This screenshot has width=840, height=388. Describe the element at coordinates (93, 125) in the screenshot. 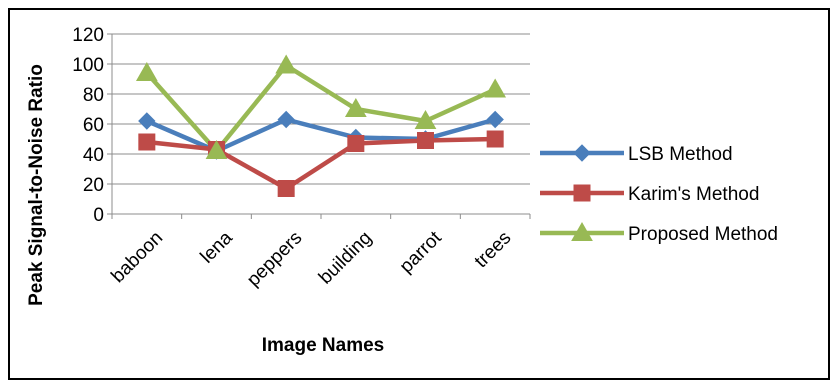

I see `y-tick-label: 60` at that location.